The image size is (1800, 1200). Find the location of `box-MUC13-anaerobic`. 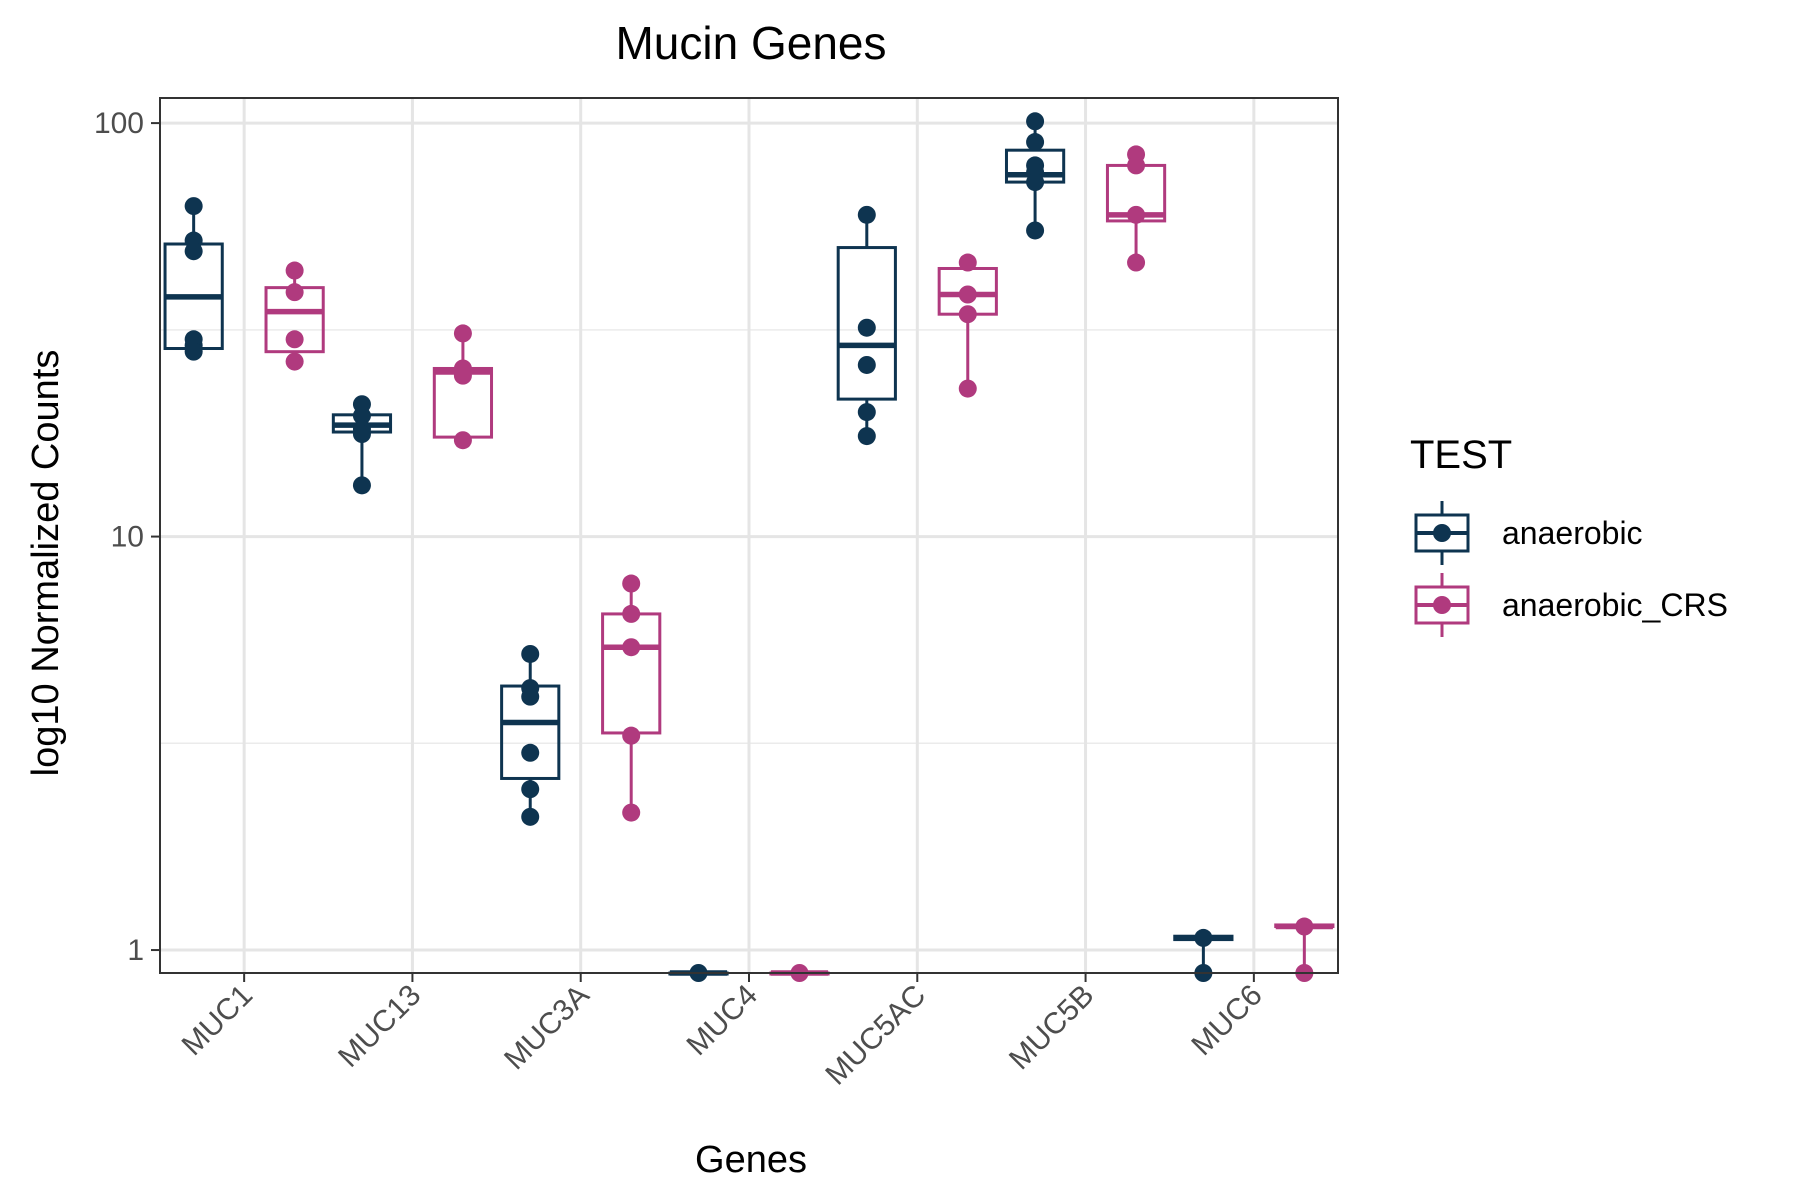

box-MUC13-anaerobic is located at coordinates (362, 445).